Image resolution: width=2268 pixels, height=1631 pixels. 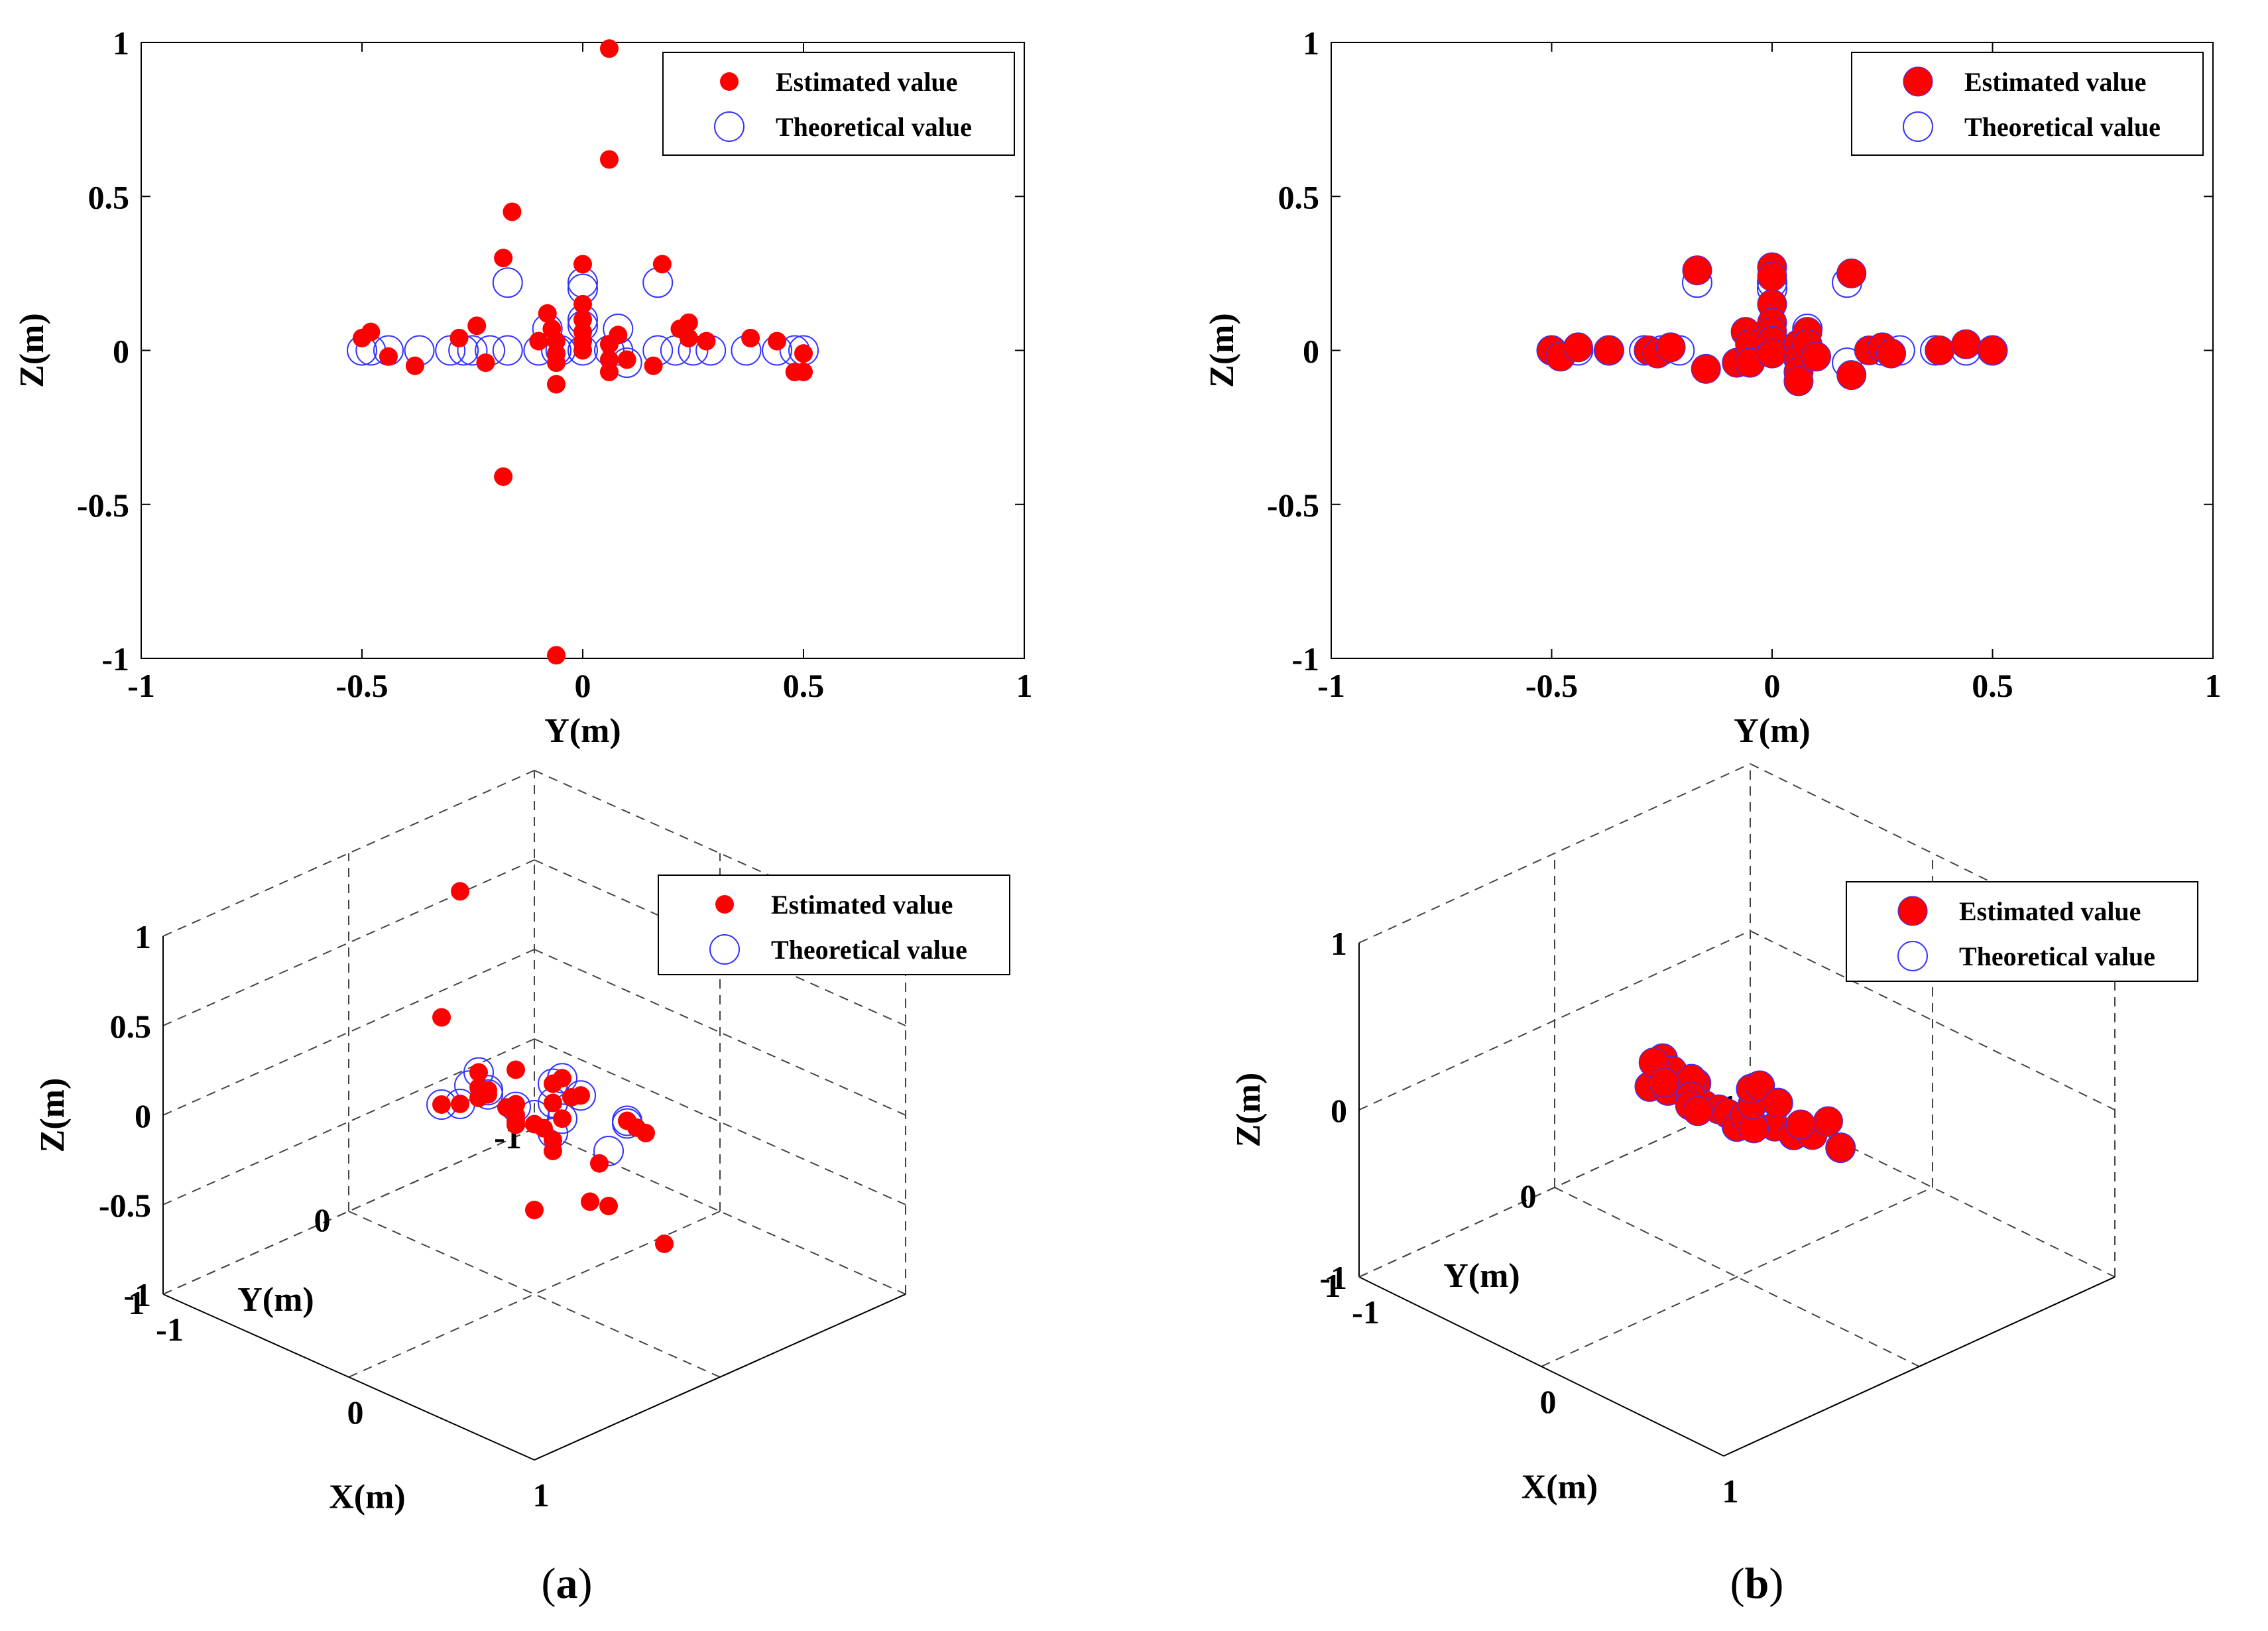 I want to click on x-tick-label: -1, so click(x=141, y=685).